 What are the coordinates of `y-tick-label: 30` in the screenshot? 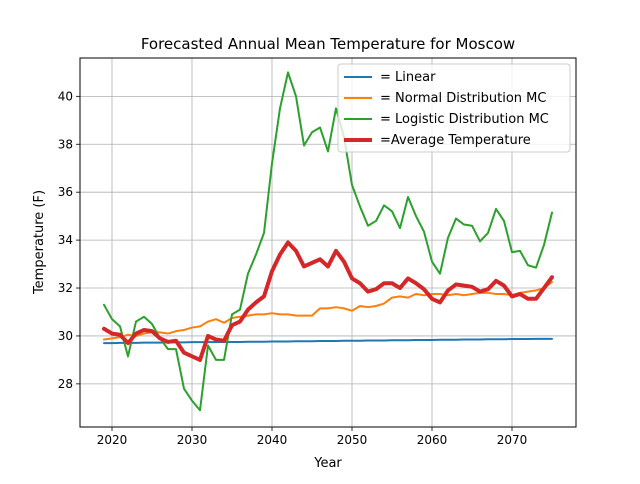 It's located at (65, 336).